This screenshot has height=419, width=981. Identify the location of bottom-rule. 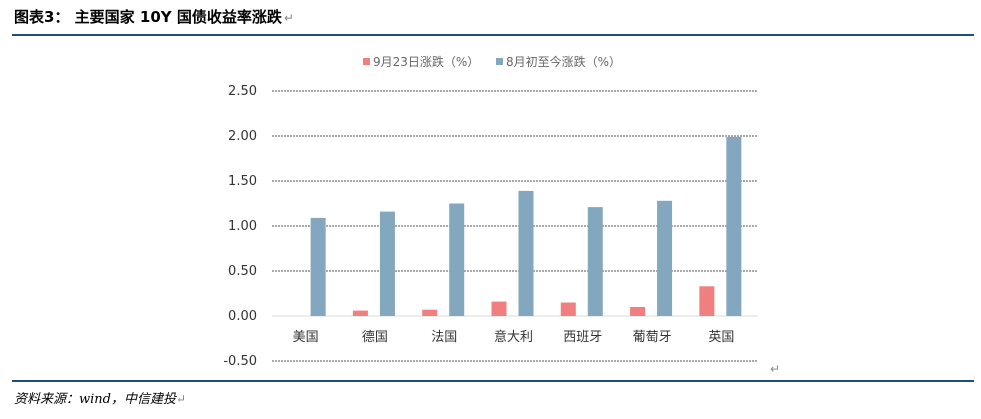
(493, 381).